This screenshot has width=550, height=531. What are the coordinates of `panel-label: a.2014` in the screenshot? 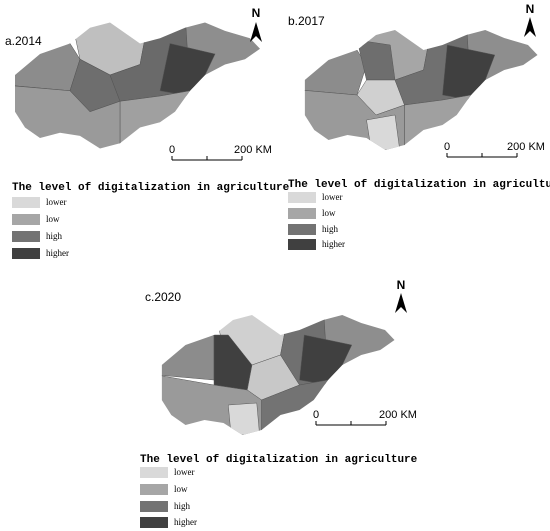 It's located at (23, 41).